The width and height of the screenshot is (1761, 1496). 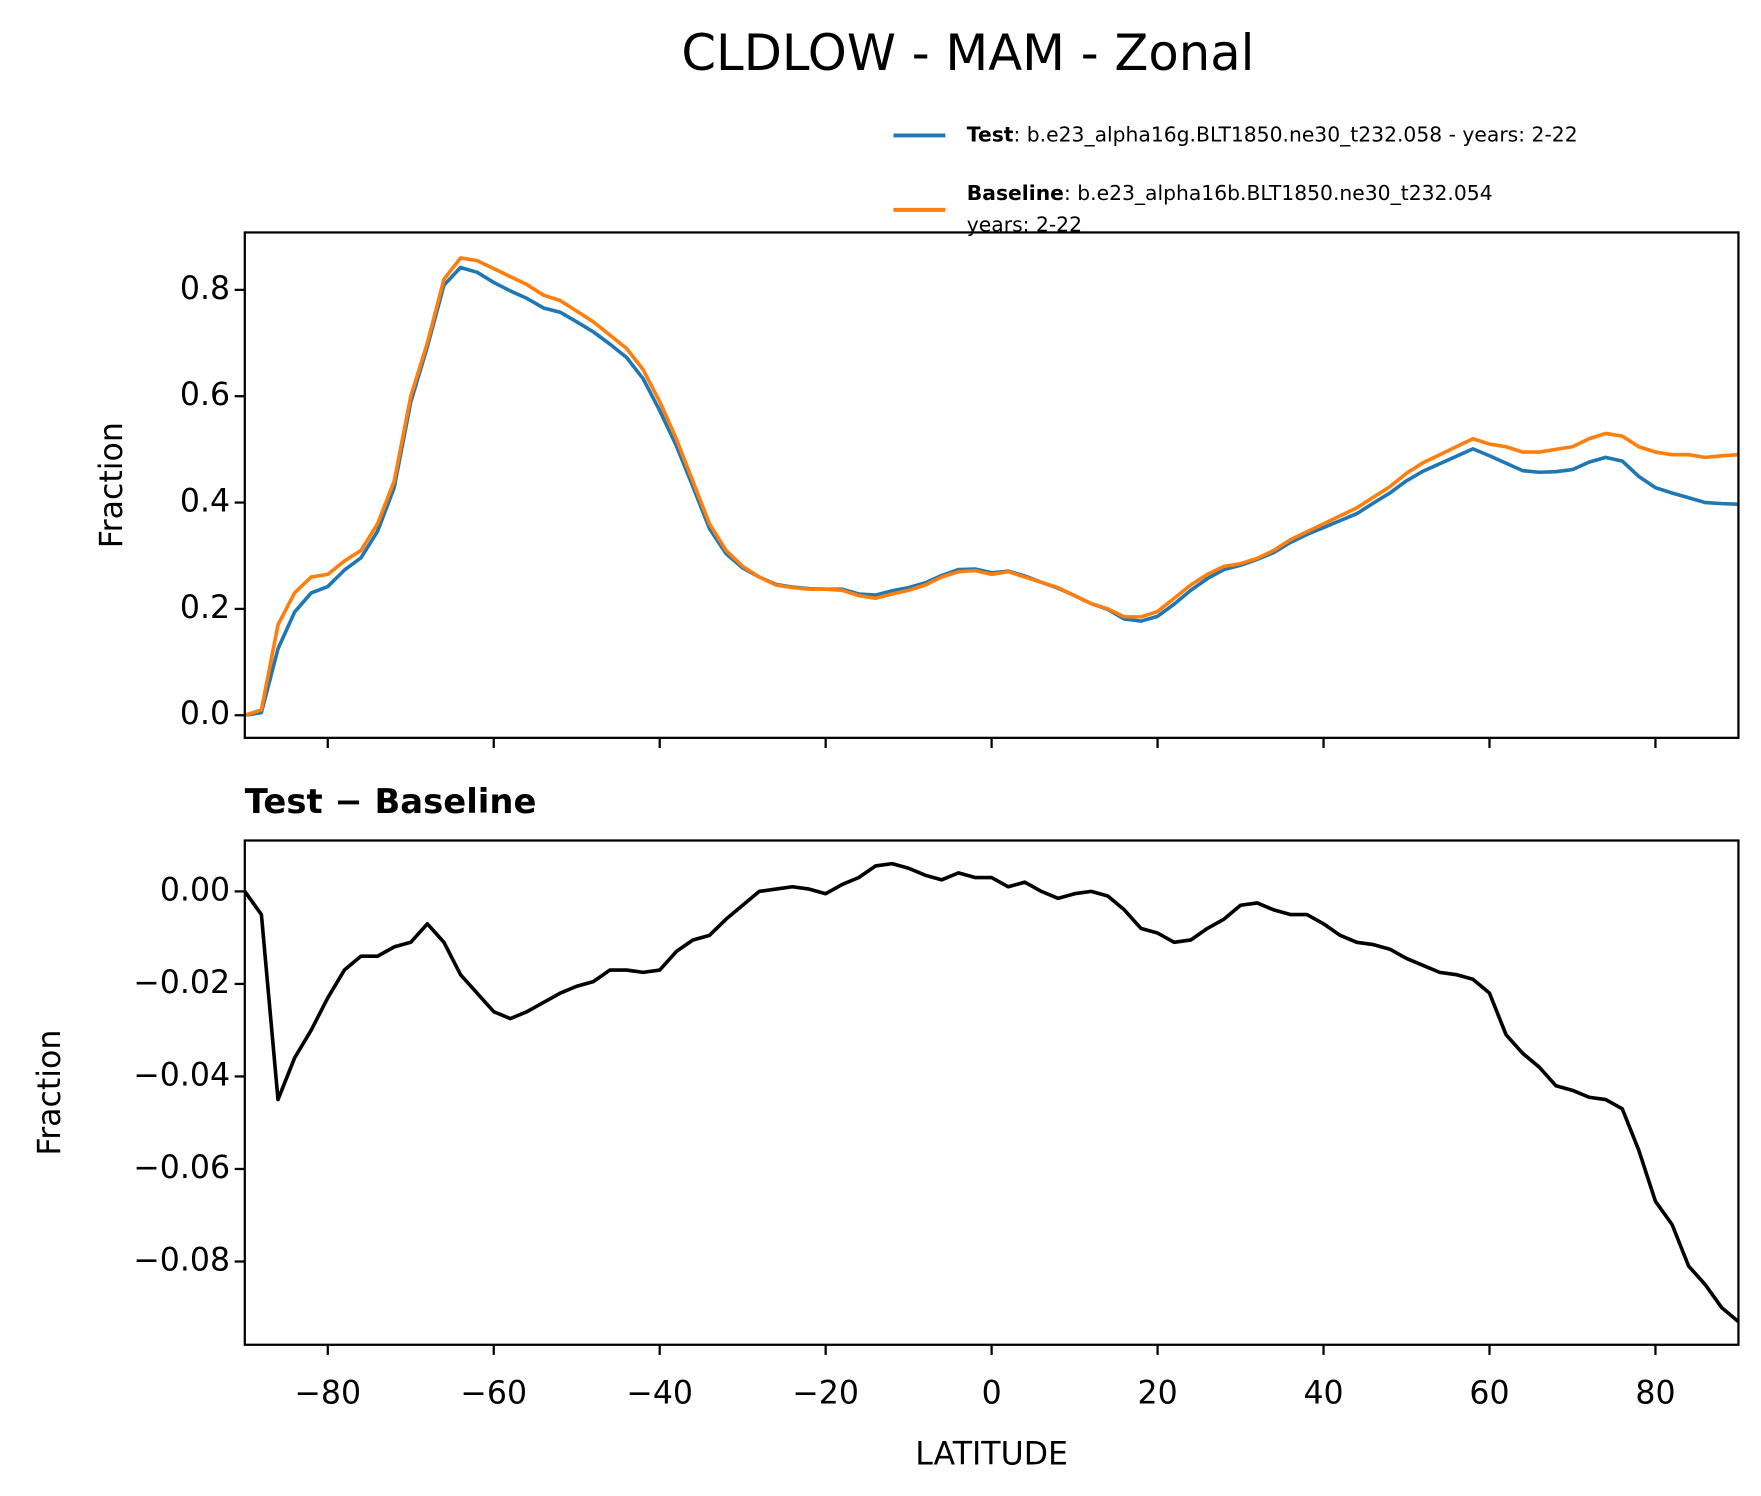 I want to click on x-tick-label: 80, so click(x=1655, y=1393).